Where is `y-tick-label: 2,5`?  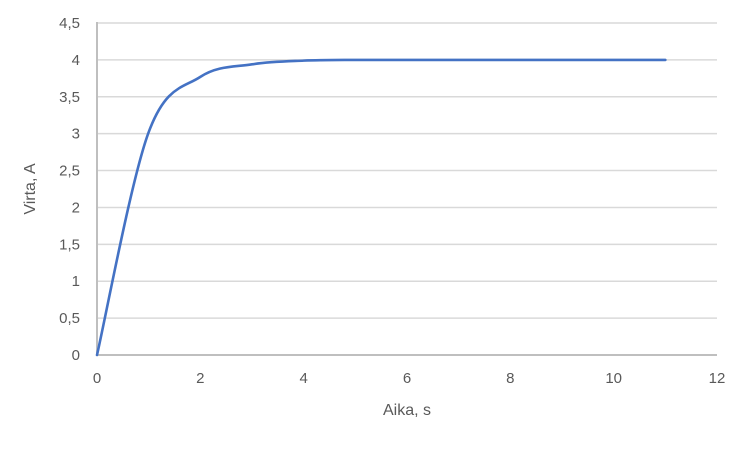 y-tick-label: 2,5 is located at coordinates (69, 171).